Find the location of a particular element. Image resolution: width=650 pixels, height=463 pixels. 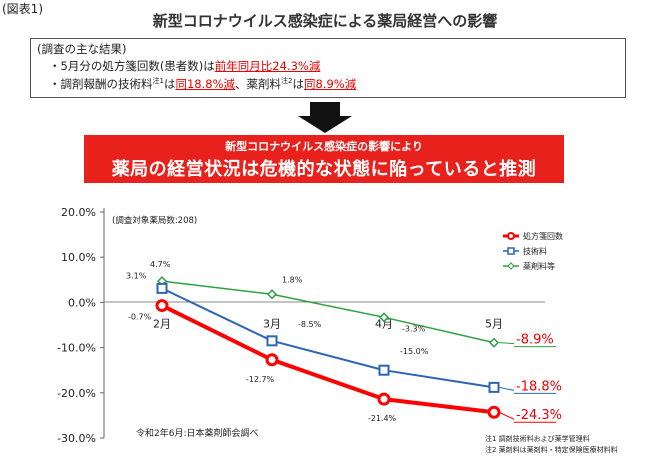

finding-fees: ・調剤報酬の技術料注1は同18.8%減、薬剤料注2は同8.9%減 is located at coordinates (202, 84).